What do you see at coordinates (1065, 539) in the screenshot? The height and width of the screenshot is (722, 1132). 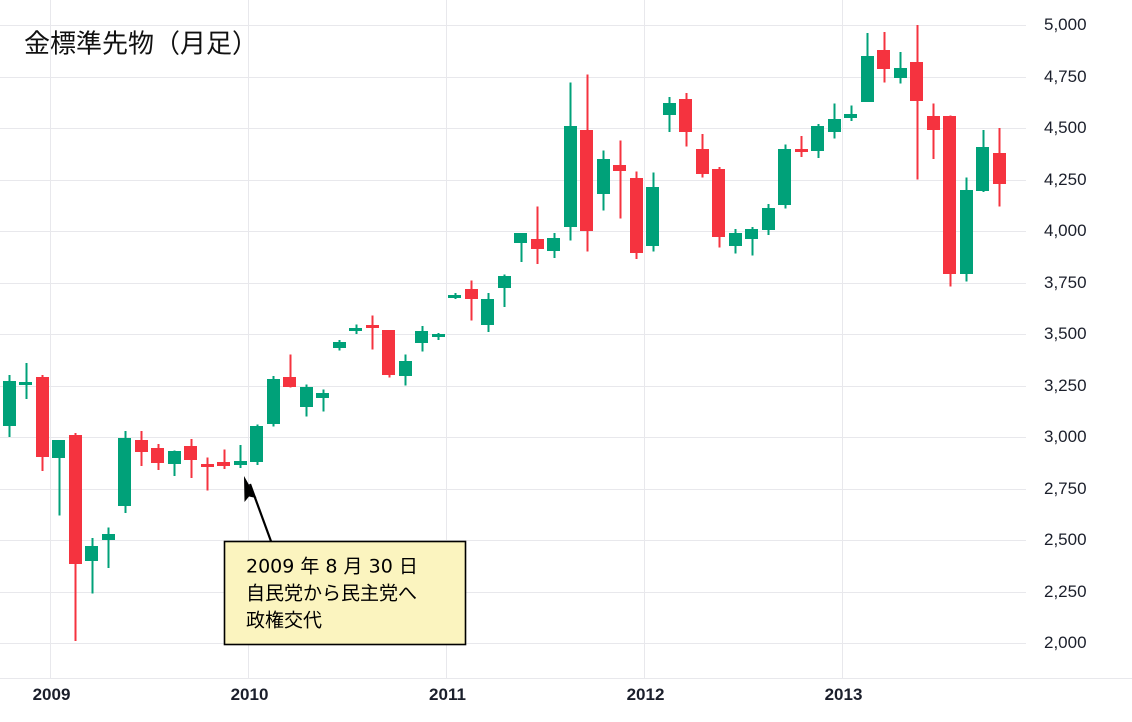 I see `y-axis-tick-label: 2,500` at bounding box center [1065, 539].